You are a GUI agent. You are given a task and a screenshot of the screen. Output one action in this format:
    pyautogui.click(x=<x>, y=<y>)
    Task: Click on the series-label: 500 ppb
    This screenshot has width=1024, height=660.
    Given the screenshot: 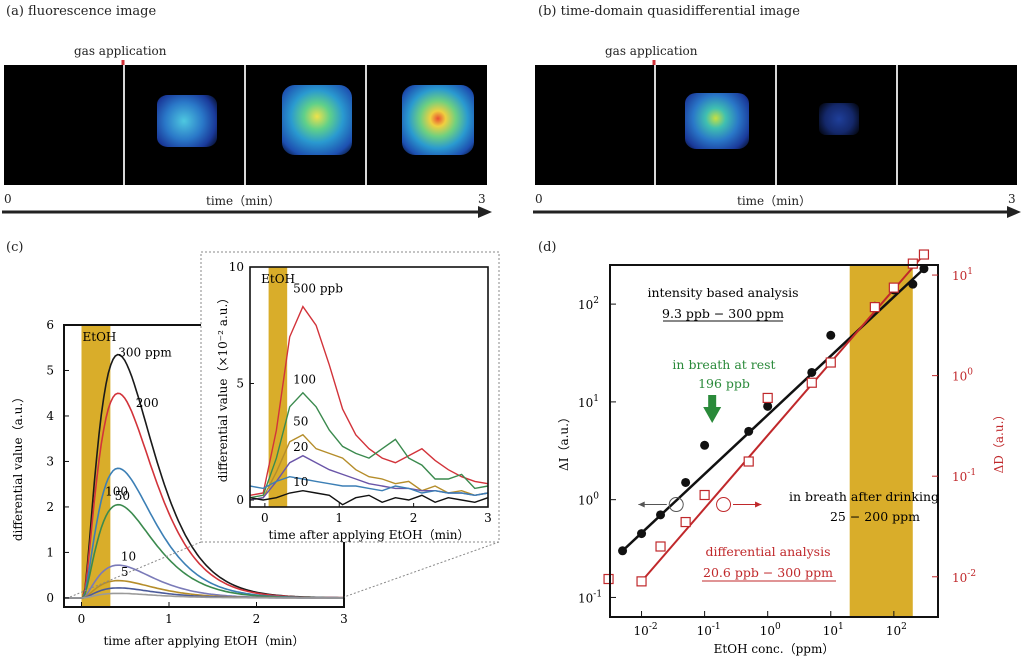 What is the action you would take?
    pyautogui.click(x=318, y=289)
    